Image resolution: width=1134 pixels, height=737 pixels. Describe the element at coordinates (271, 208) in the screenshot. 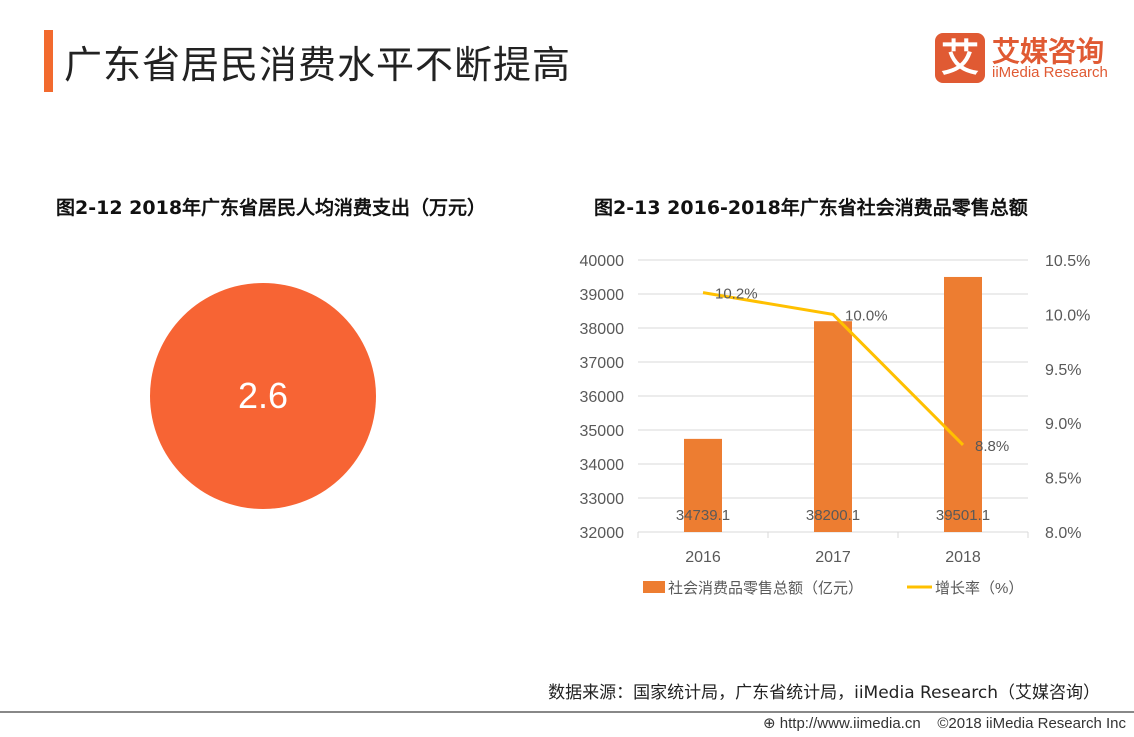

I see `left-chart-subtitle: 图2-12 2018年广东省居民人均消费支出（万元）` at that location.